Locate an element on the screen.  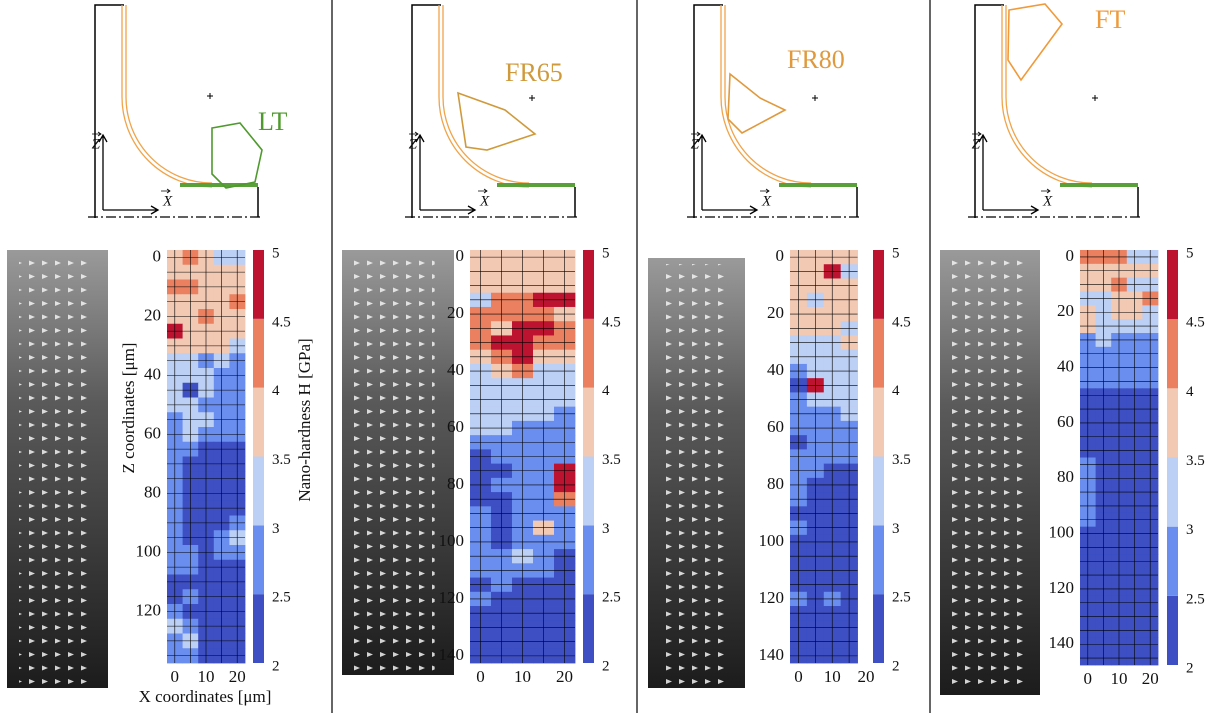
tool-schematic: Z X LT is located at coordinates (187, 111).